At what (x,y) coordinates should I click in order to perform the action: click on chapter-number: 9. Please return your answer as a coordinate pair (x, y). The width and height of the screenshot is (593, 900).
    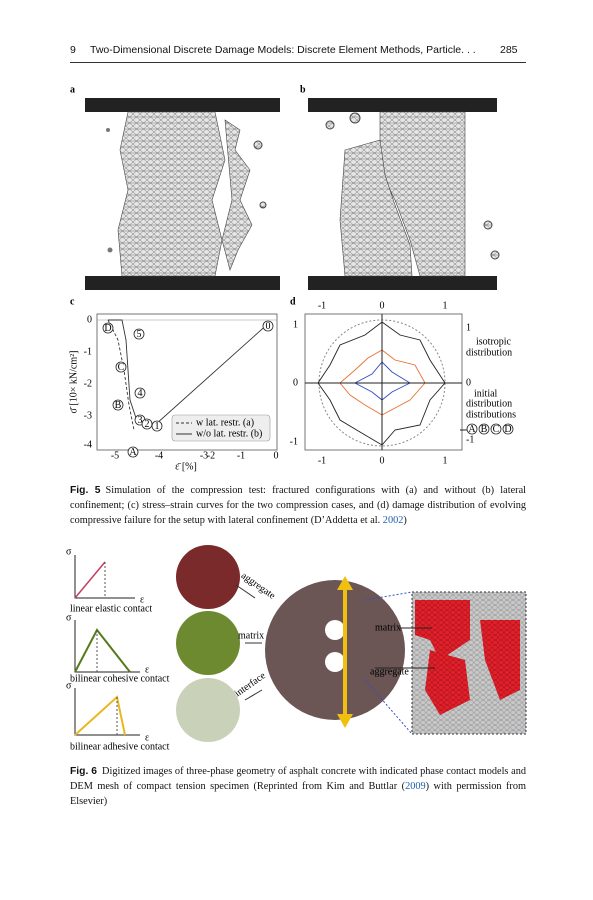
    Looking at the image, I should click on (73, 50).